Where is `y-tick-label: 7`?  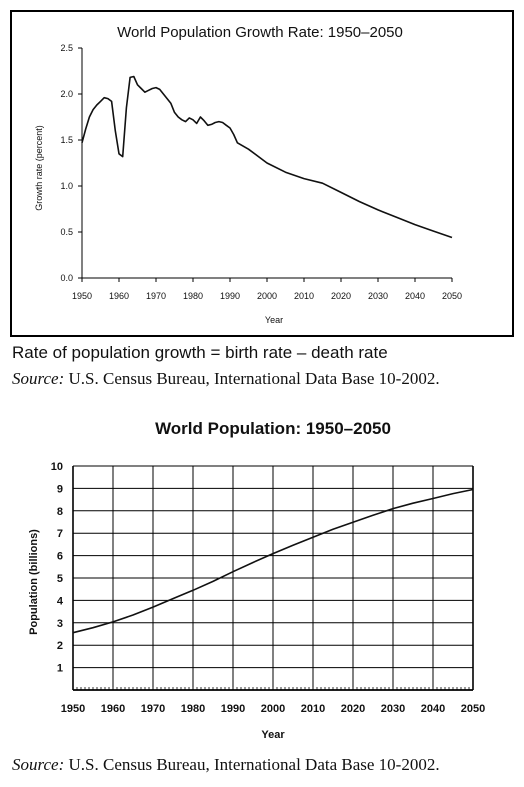
y-tick-label: 7 is located at coordinates (60, 534).